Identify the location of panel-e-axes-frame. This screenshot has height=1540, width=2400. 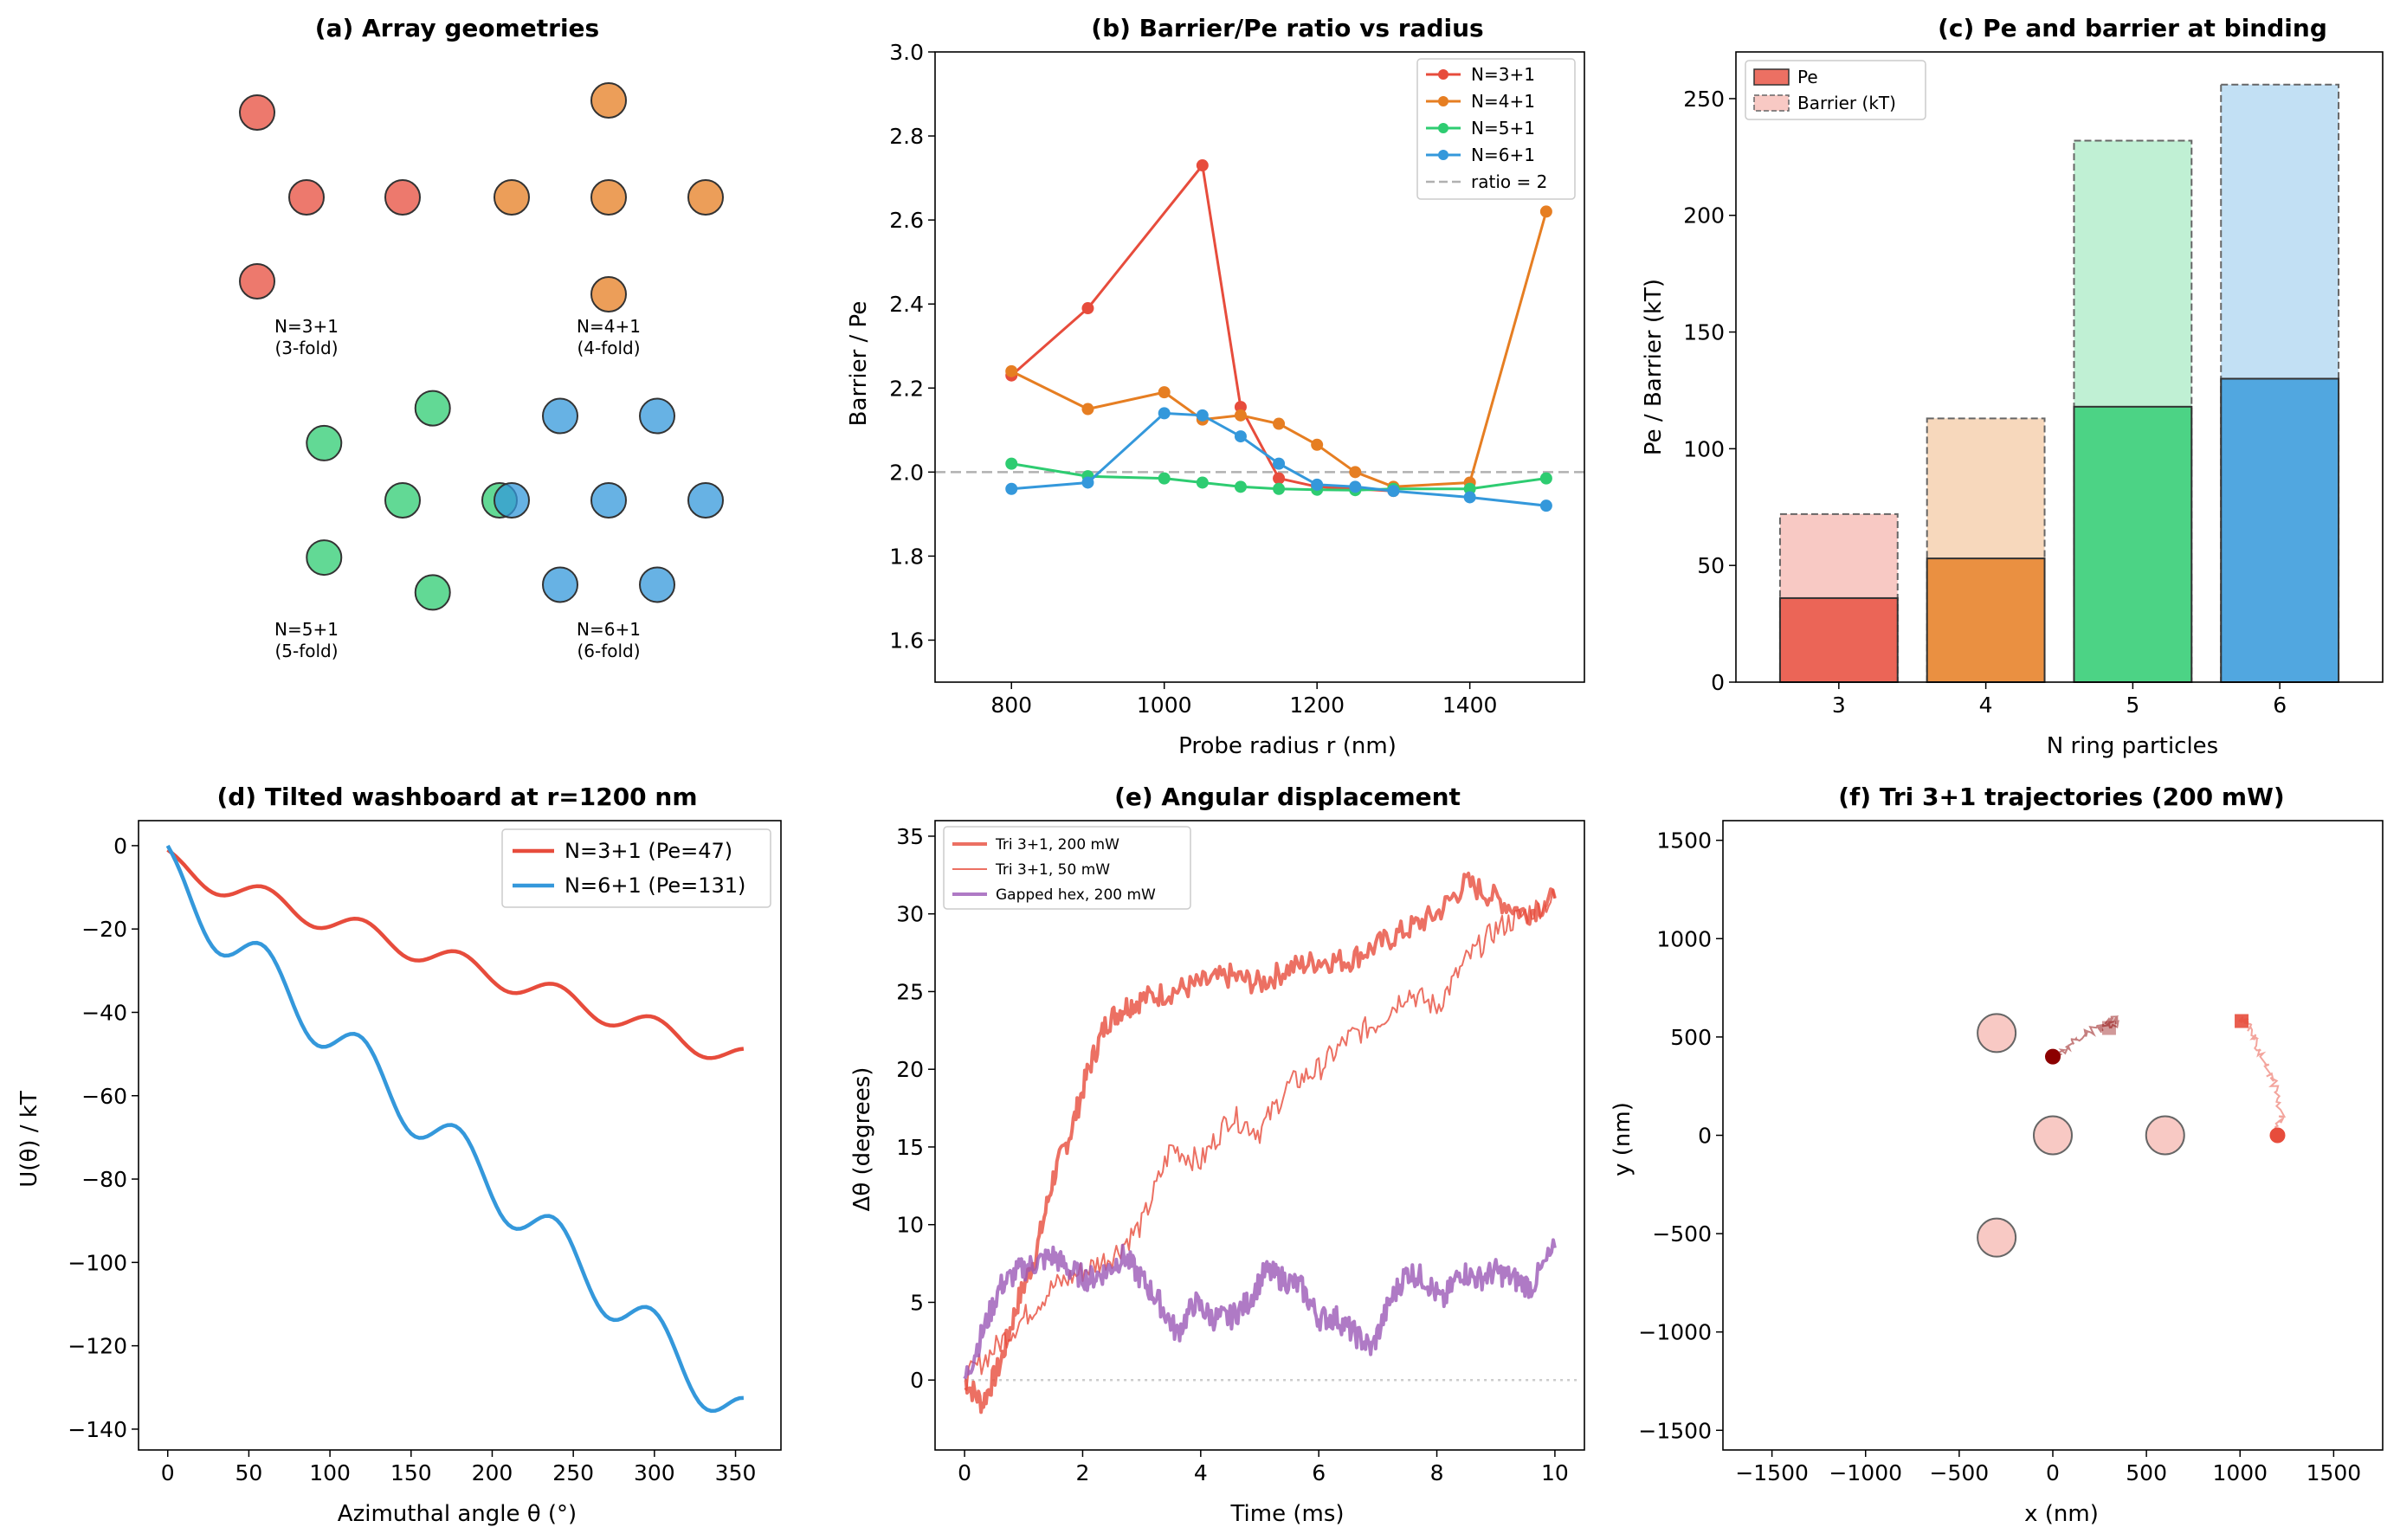
(1259, 1135).